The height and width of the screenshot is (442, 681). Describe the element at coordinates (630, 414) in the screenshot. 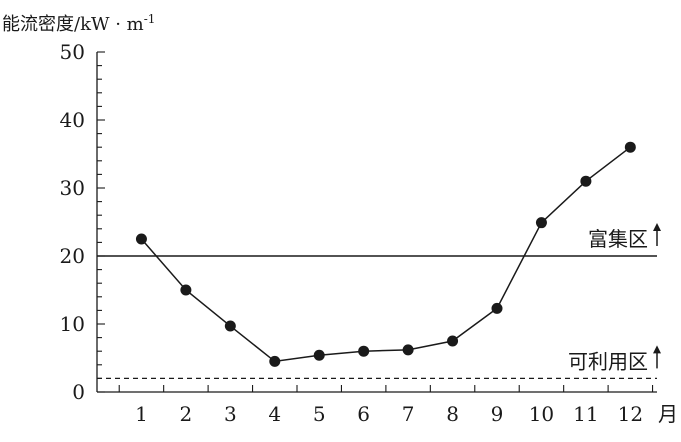

I see `x-tick-label: 12` at that location.